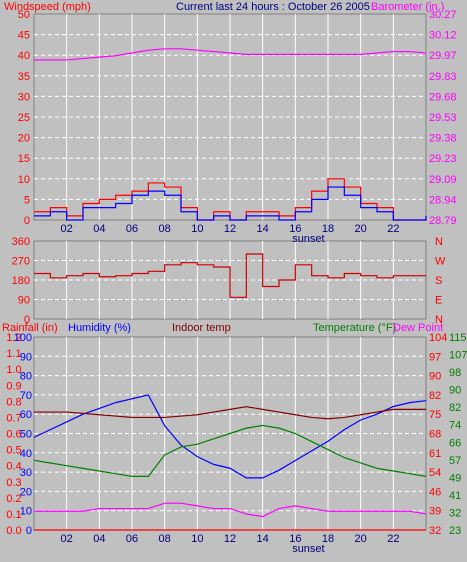 This screenshot has width=467, height=562. What do you see at coordinates (13, 451) in the screenshot?
I see `rain-tick-label: 0.5` at bounding box center [13, 451].